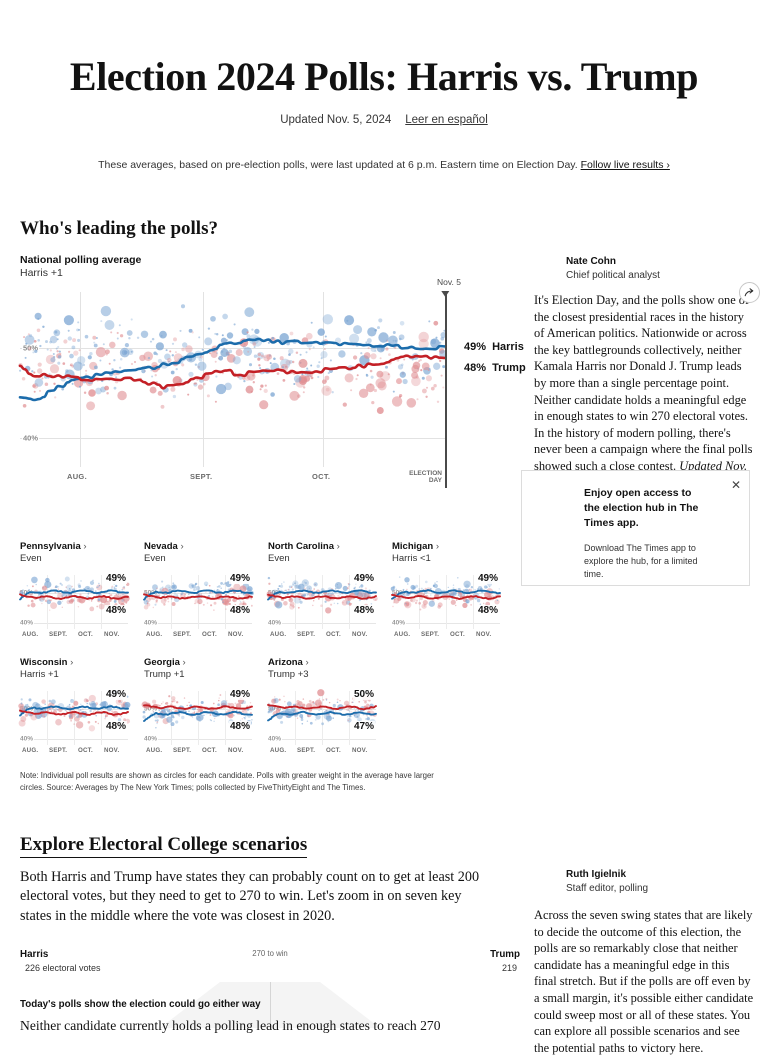 This screenshot has width=768, height=1056. I want to click on election-day-label: ELECTION DAY, so click(425, 477).